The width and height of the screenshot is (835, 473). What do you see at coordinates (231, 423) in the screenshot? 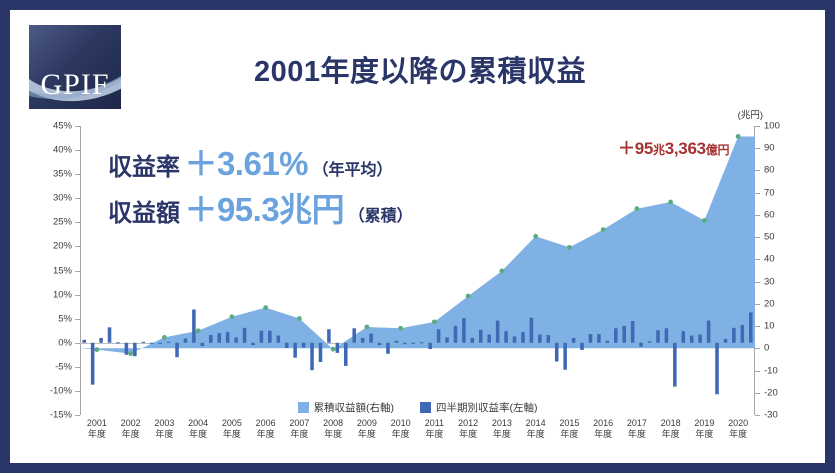
I see `x-axis-year: 2005` at bounding box center [231, 423].